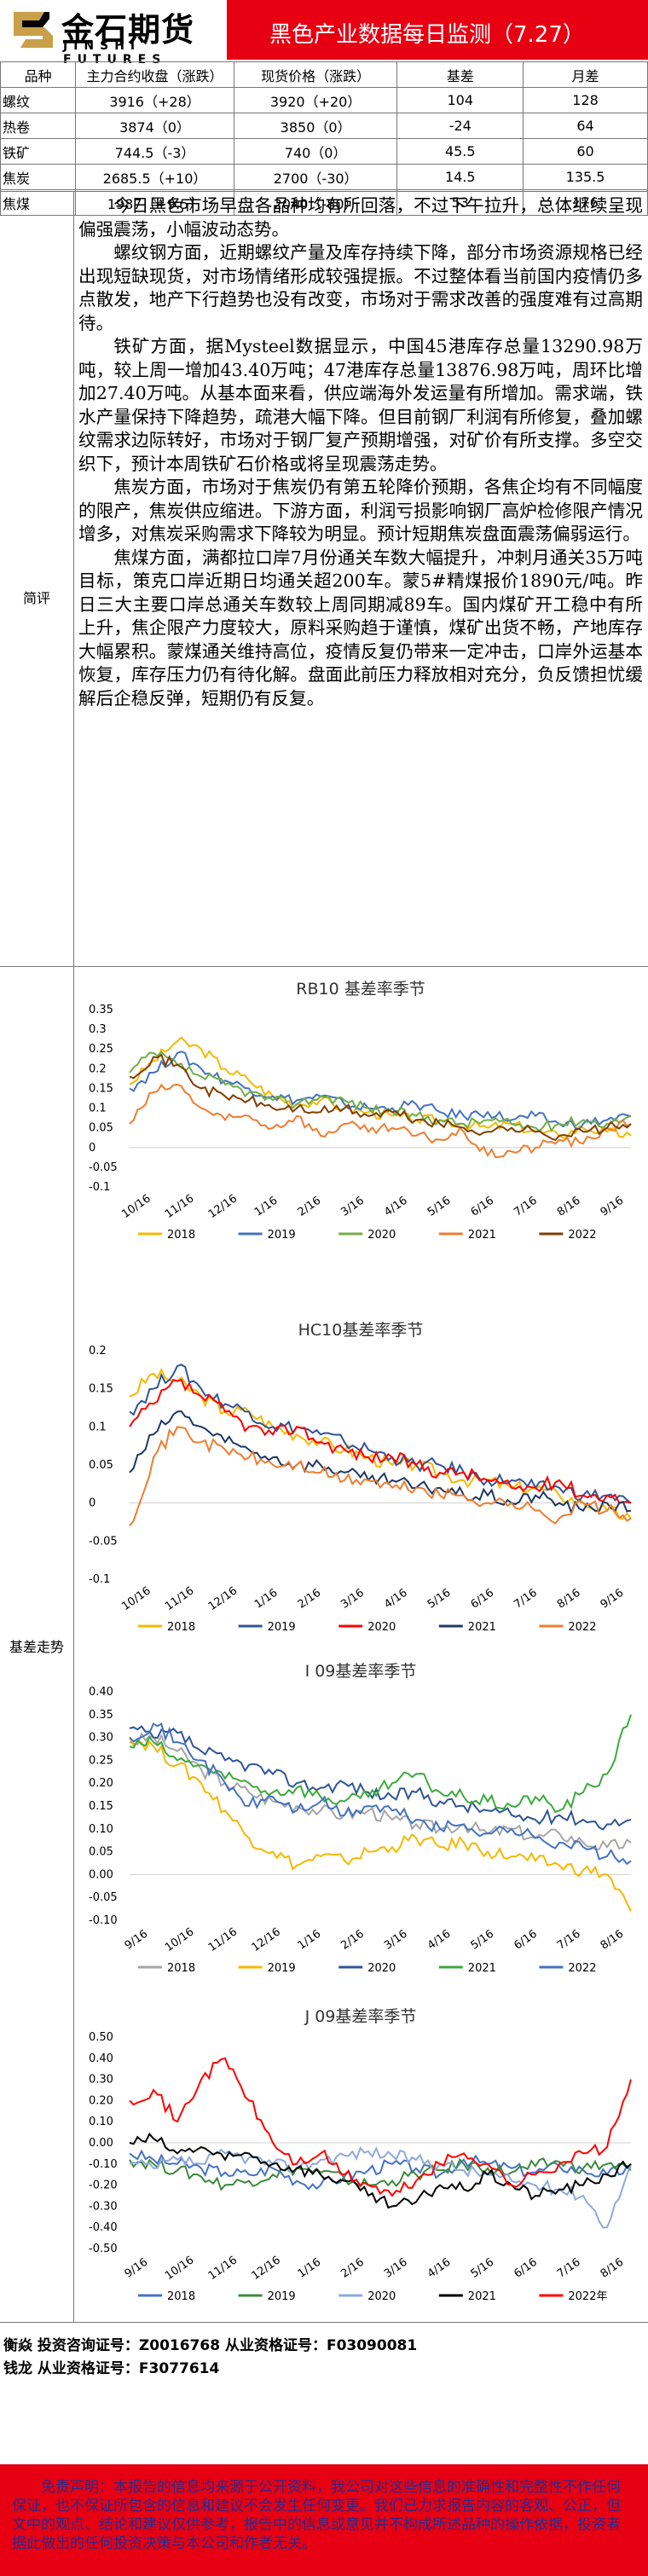 Image resolution: width=648 pixels, height=2576 pixels. Describe the element at coordinates (315, 74) in the screenshot. I see `table-header-cell: 现货价格（涨跌）` at that location.